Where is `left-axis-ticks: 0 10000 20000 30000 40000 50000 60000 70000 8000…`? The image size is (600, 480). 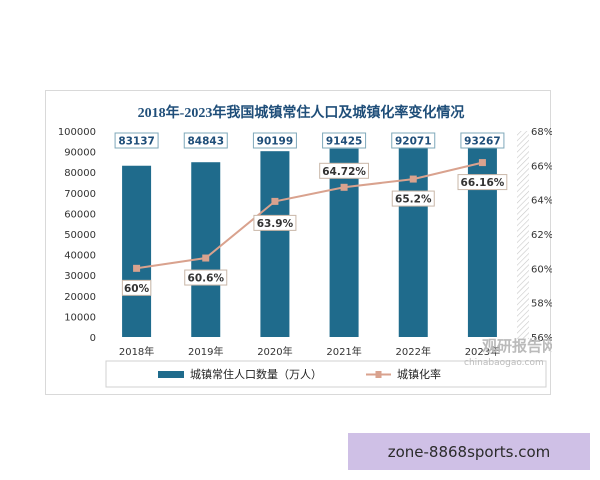 left-axis-ticks: 0 10000 20000 30000 40000 50000 60000 70000 8000… is located at coordinates (77, 235).